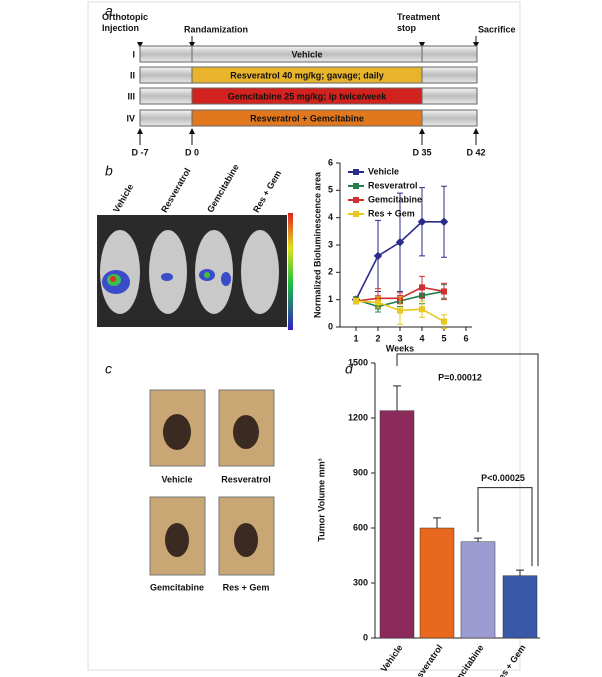  Describe the element at coordinates (360, 472) in the screenshot. I see `y-tick-label: 900` at that location.